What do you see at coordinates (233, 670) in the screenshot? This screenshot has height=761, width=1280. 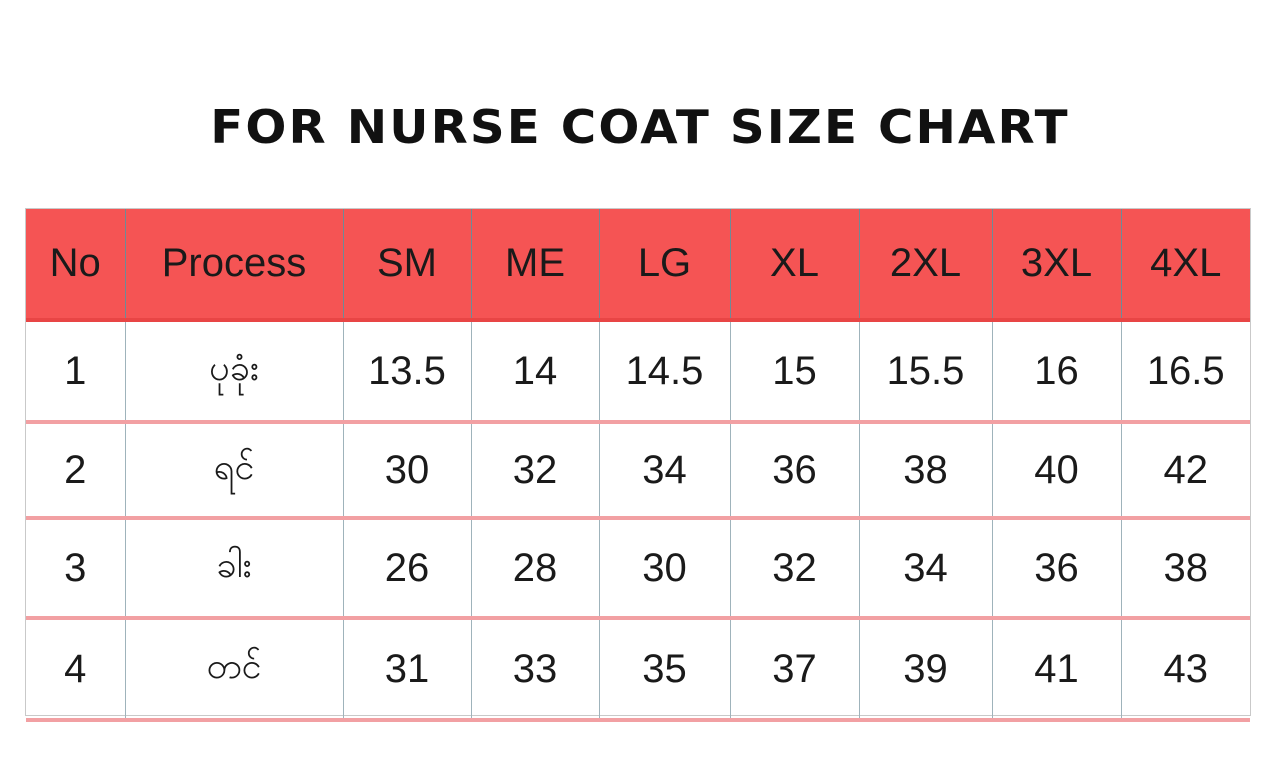 I see `table-cell: တင်` at bounding box center [233, 670].